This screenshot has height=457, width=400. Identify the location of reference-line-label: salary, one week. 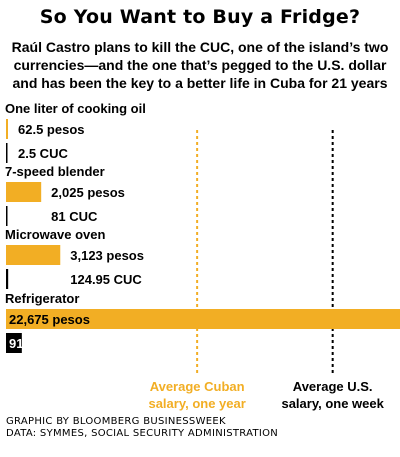
(332, 403).